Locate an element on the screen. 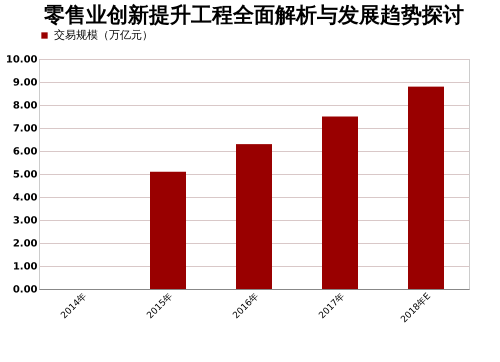 This screenshot has width=500, height=362. y-tick-label: 5.00 is located at coordinates (25, 175).